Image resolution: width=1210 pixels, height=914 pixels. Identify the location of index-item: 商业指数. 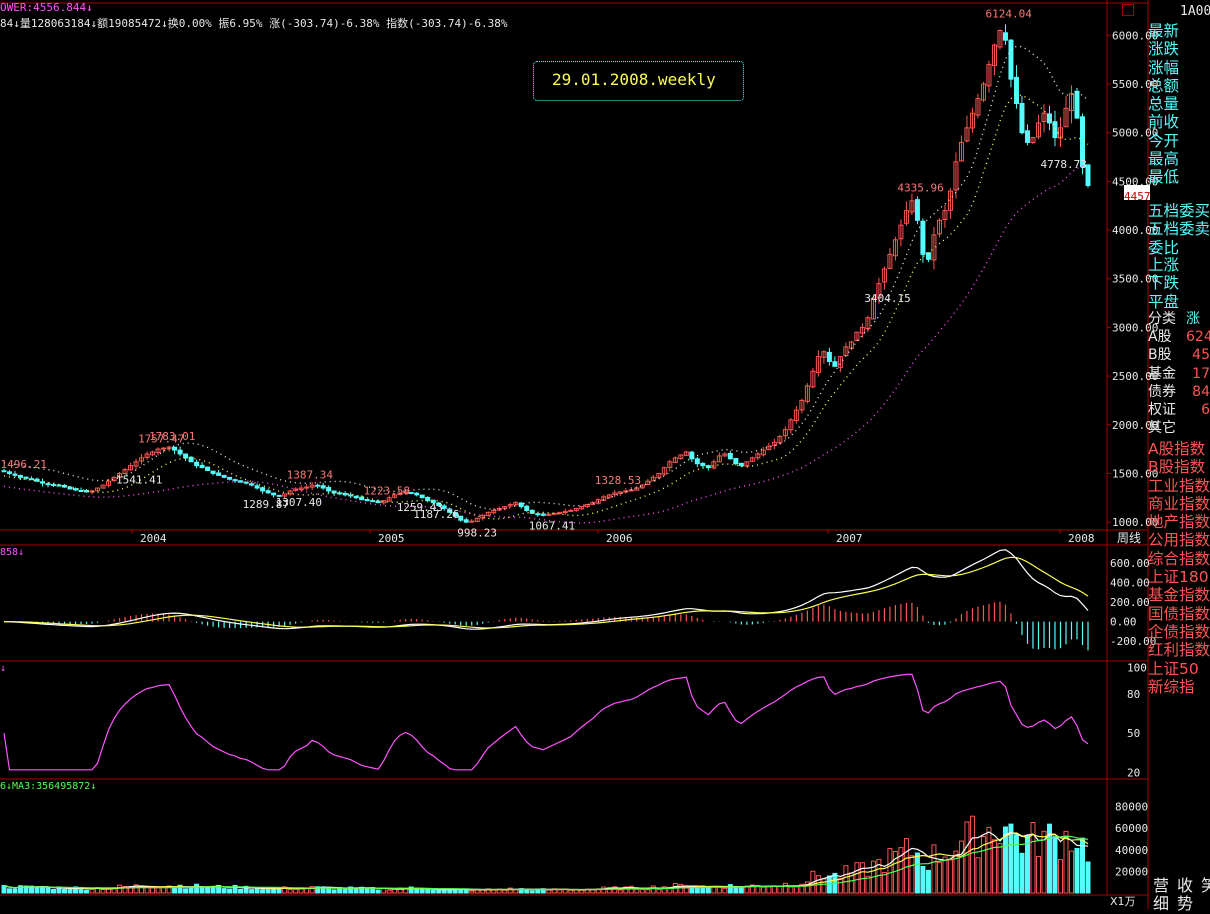
(1179, 503).